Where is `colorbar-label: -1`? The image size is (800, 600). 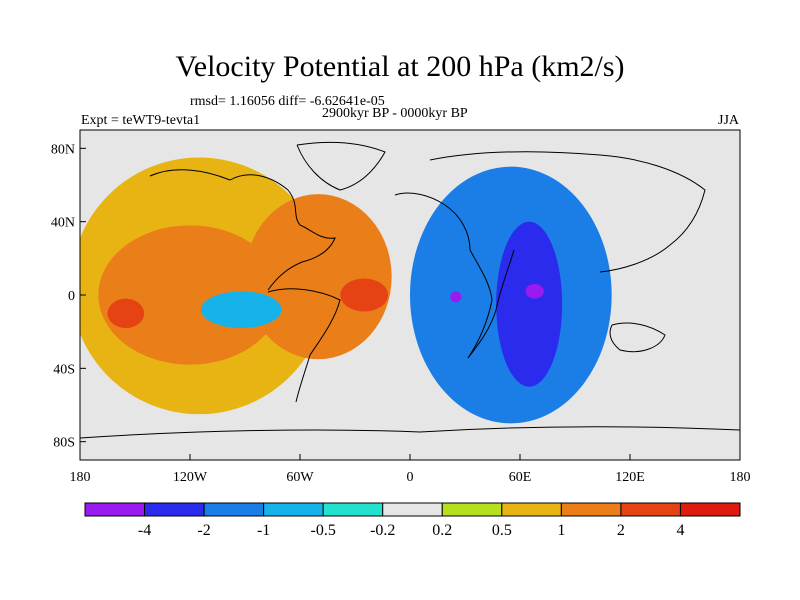 colorbar-label: -1 is located at coordinates (263, 530).